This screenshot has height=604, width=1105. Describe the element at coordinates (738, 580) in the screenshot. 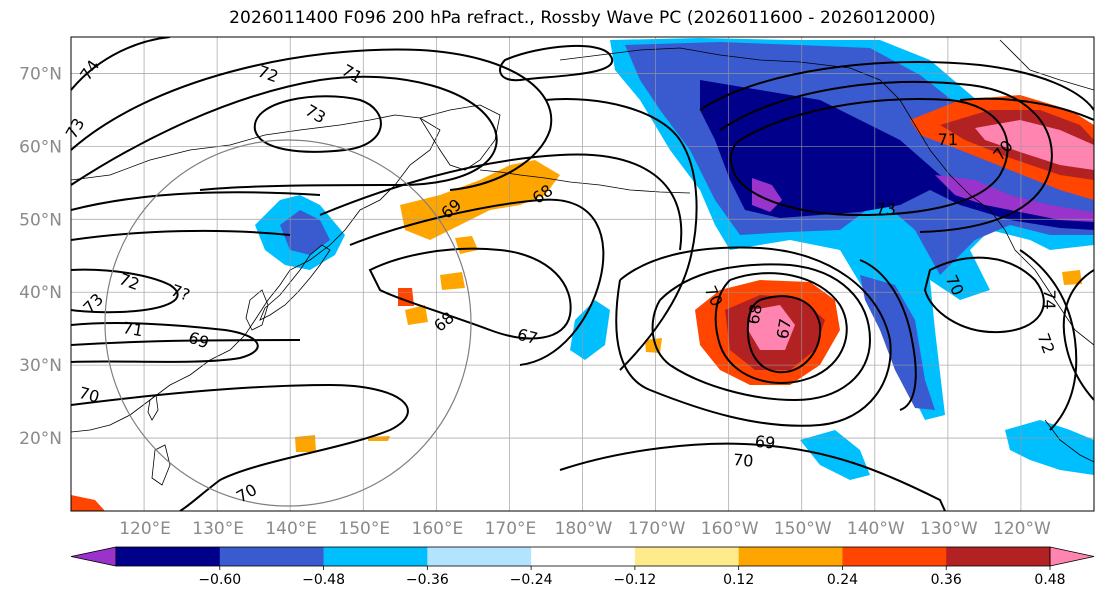

I see `colorbar-tick-label: 0.12` at that location.